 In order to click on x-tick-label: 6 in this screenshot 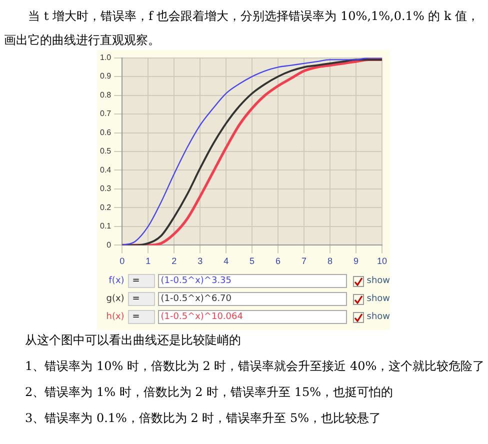, I will do `click(278, 261)`.